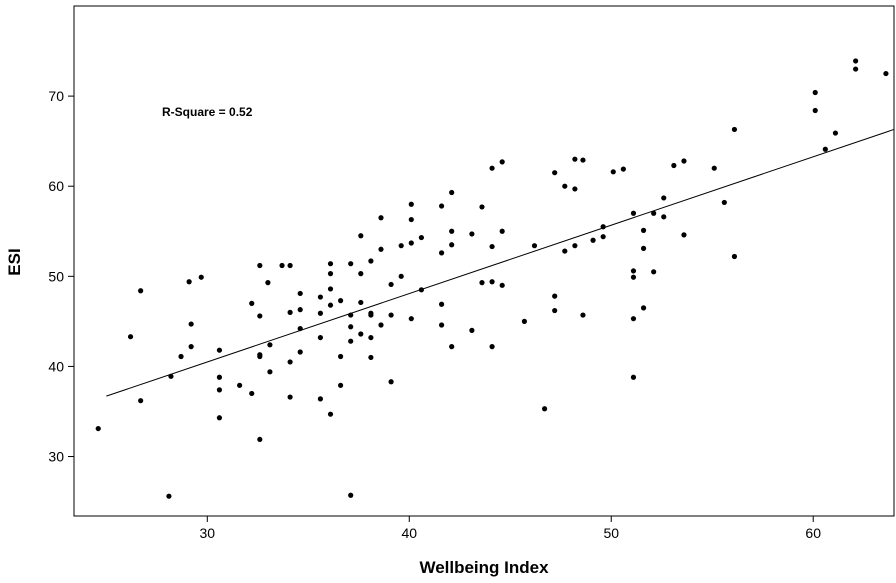  I want to click on y-tick-label: 40, so click(56, 366).